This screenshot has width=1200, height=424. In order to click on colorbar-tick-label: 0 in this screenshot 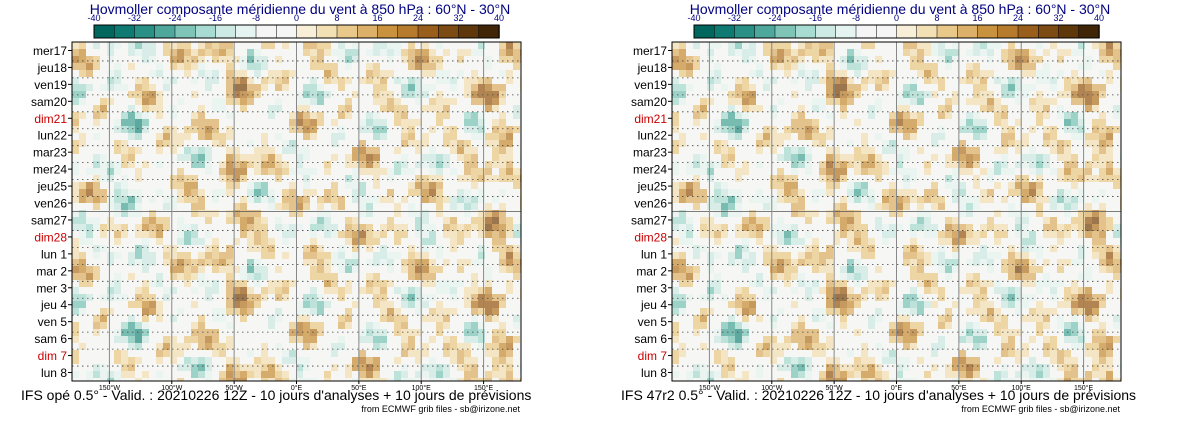, I will do `click(896, 18)`.